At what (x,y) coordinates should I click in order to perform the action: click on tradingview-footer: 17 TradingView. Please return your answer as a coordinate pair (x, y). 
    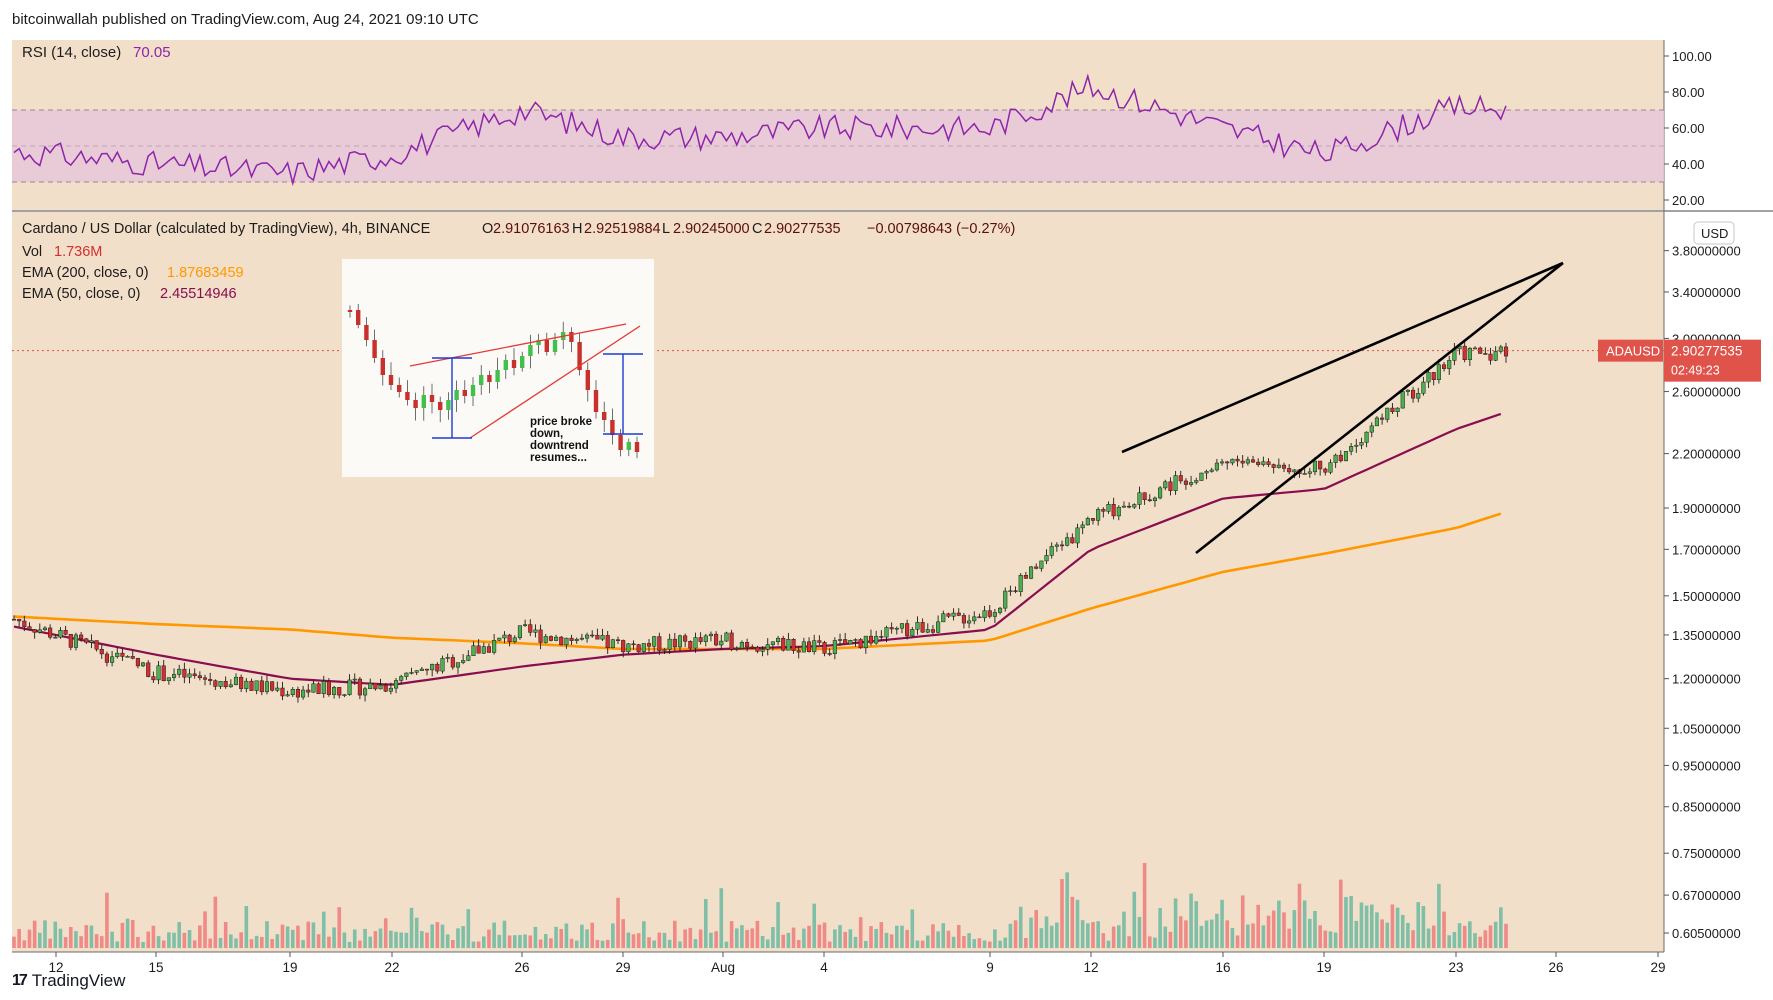
    Looking at the image, I should click on (68, 981).